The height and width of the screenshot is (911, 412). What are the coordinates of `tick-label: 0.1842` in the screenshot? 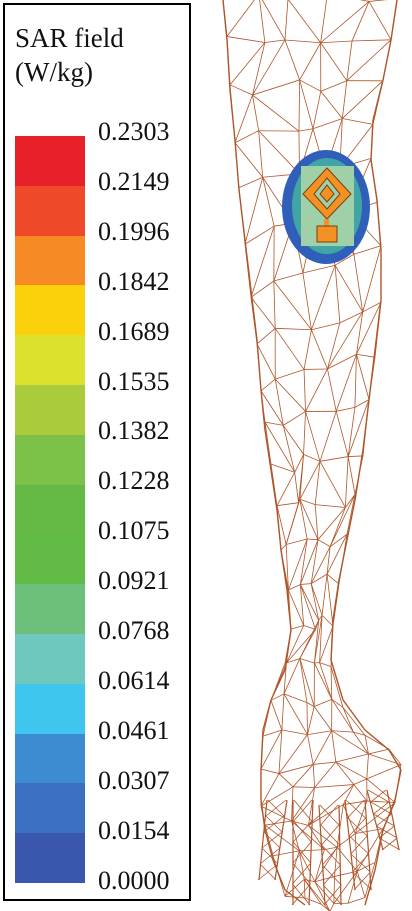 It's located at (134, 281).